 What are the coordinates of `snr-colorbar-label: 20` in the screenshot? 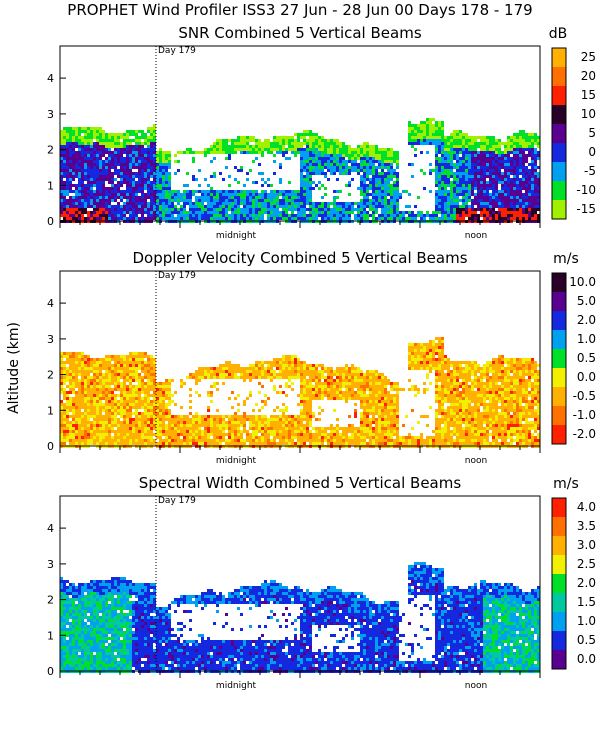 It's located at (588, 76).